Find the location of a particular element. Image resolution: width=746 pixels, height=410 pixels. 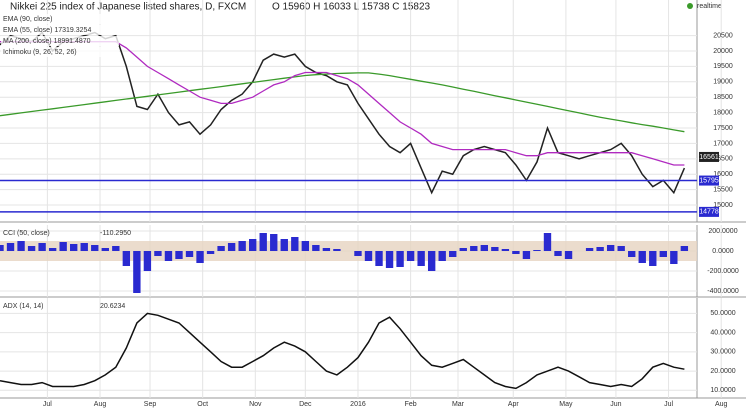

x-tick-label: Aug is located at coordinates (721, 404).